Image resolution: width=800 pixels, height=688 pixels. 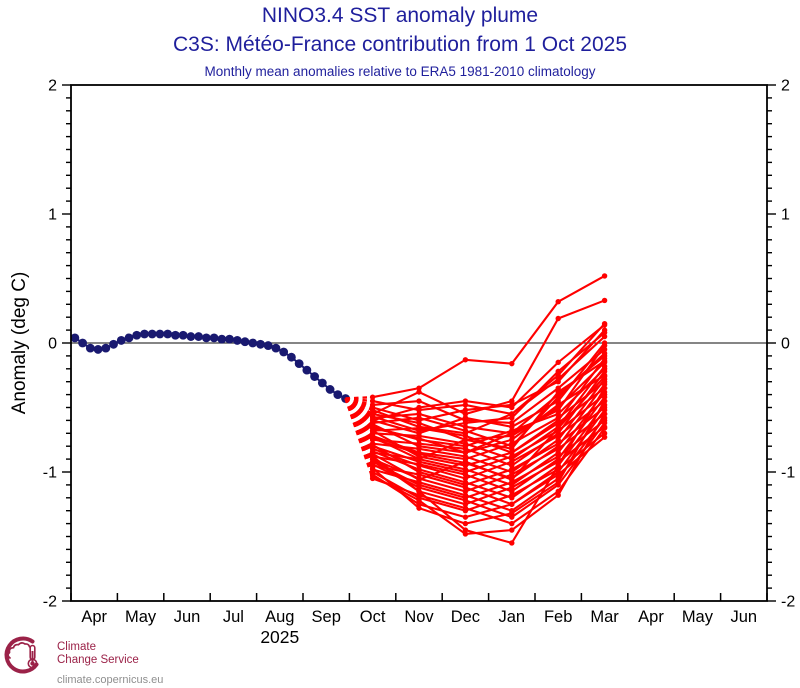 I want to click on y-axis-title: Anomaly (deg C), so click(x=19, y=343).